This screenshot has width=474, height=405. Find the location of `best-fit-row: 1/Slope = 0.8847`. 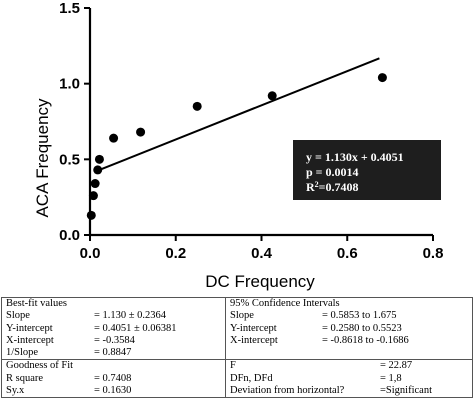

best-fit-row: 1/Slope = 0.8847 is located at coordinates (69, 353).